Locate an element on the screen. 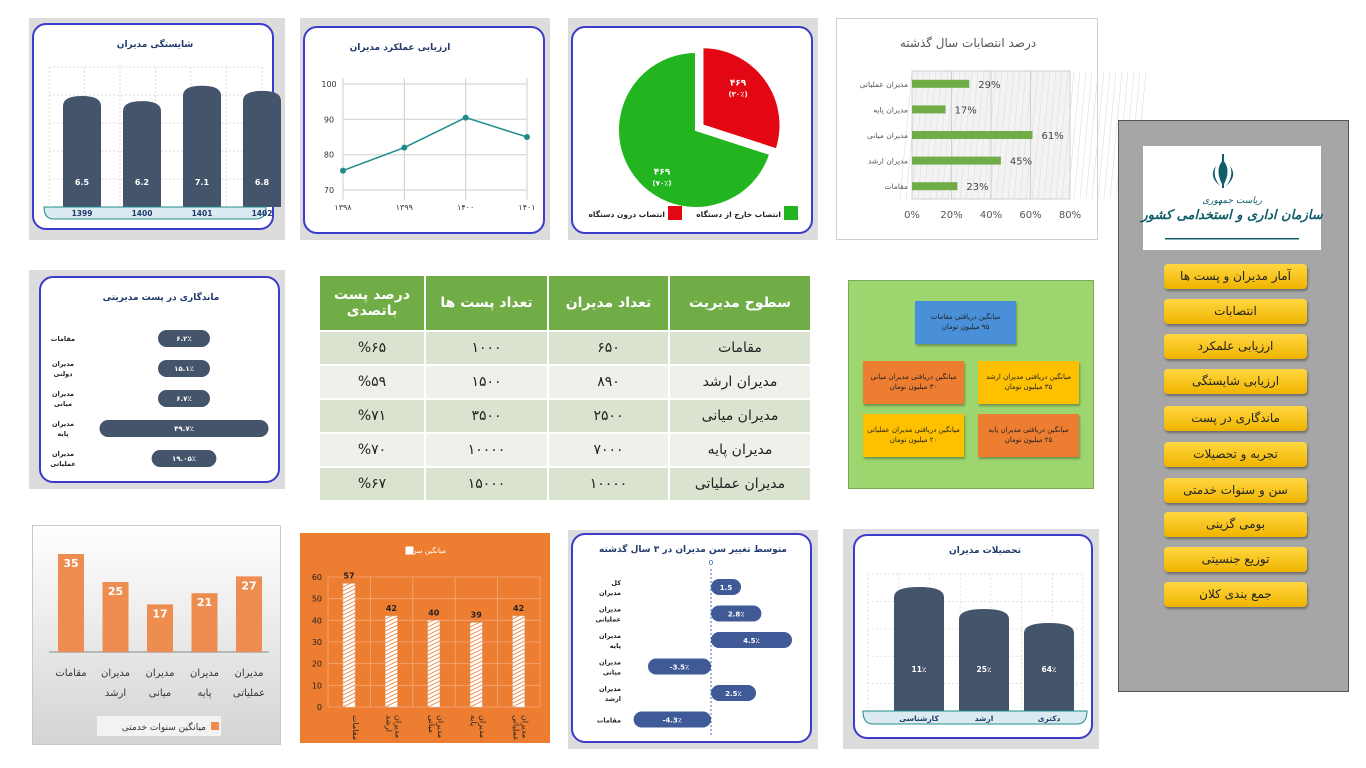 The height and width of the screenshot is (768, 1366). performance-y-tick: 90 is located at coordinates (329, 119).